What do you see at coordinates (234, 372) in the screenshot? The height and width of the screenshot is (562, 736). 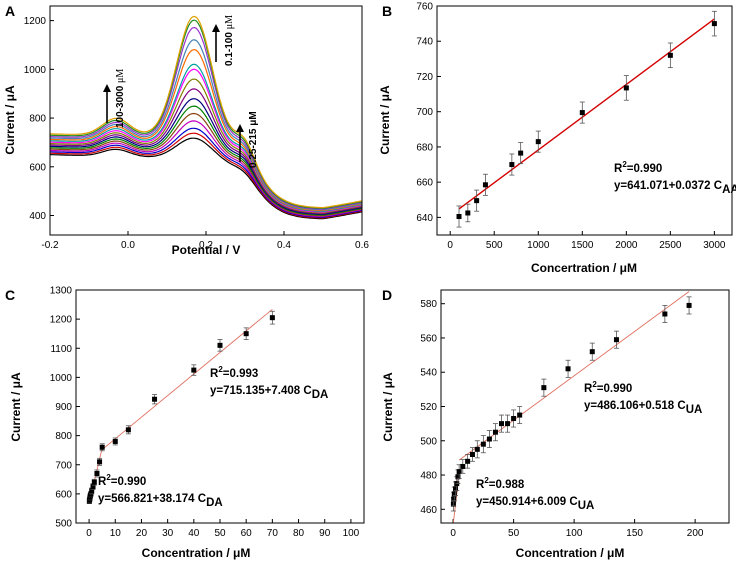 I see `panel-c-r2-label-1: R2=0.993` at bounding box center [234, 372].